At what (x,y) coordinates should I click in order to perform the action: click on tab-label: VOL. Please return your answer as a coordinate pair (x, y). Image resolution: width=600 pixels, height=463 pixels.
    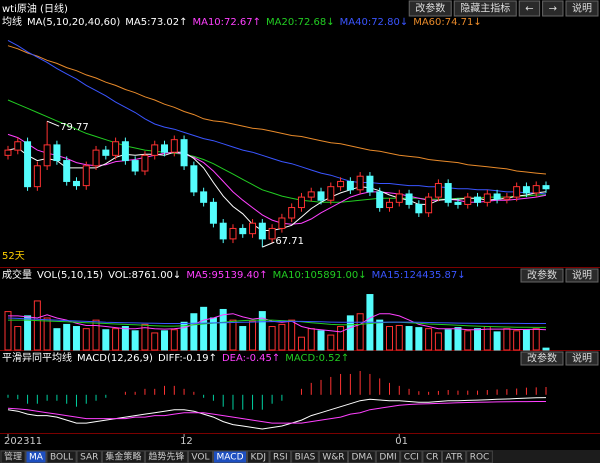
    Looking at the image, I should click on (200, 458).